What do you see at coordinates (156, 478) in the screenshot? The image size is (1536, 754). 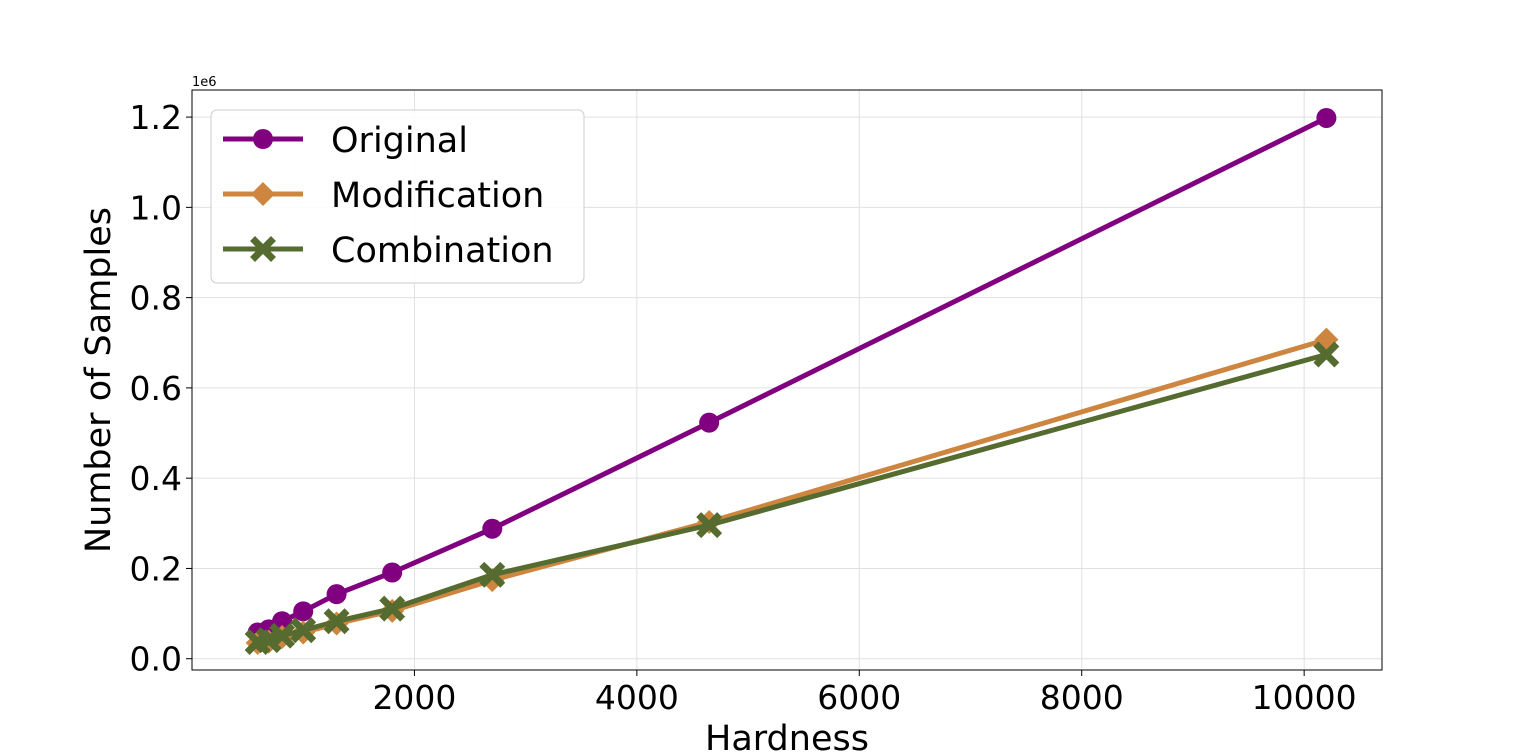 I see `y-tick-label: 0.4` at bounding box center [156, 478].